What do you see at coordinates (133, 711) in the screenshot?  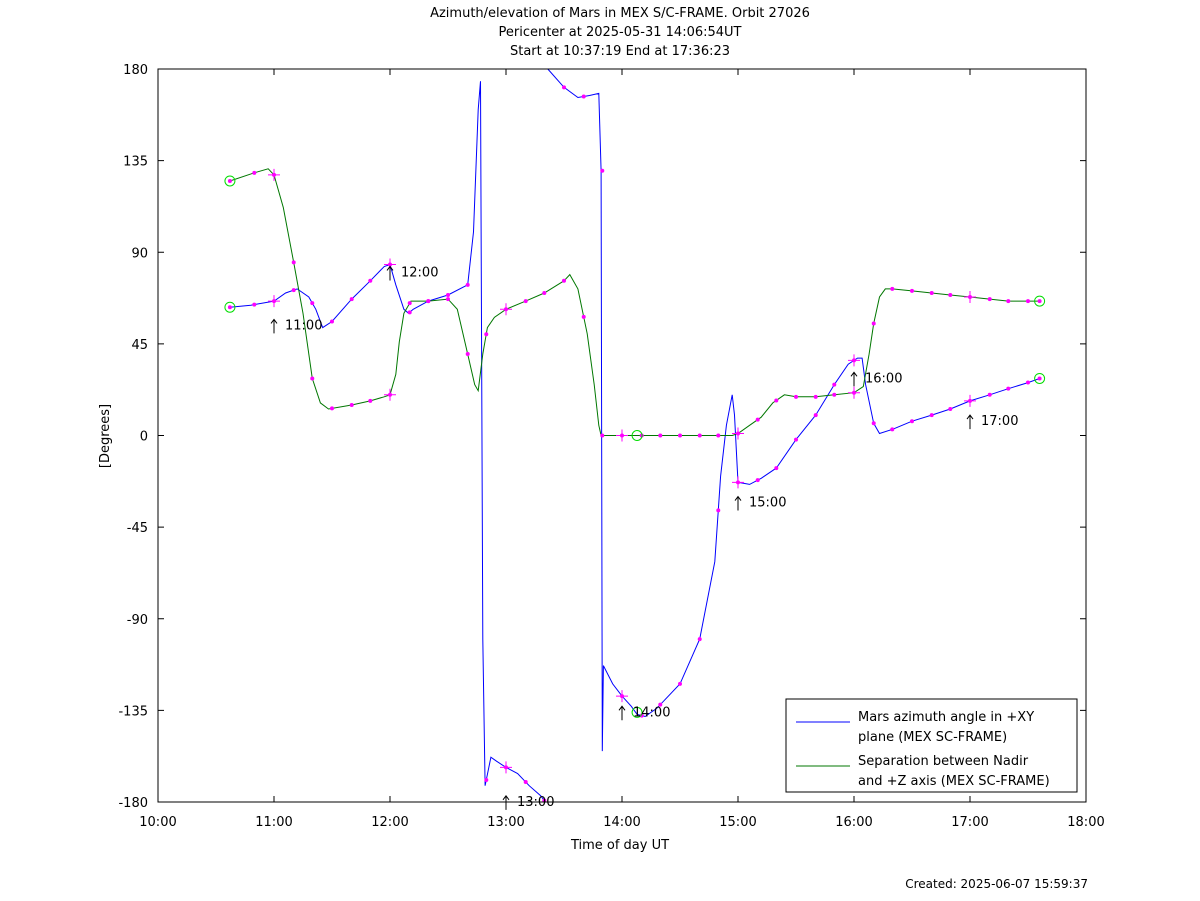 I see `y-tick-label: -135` at bounding box center [133, 711].